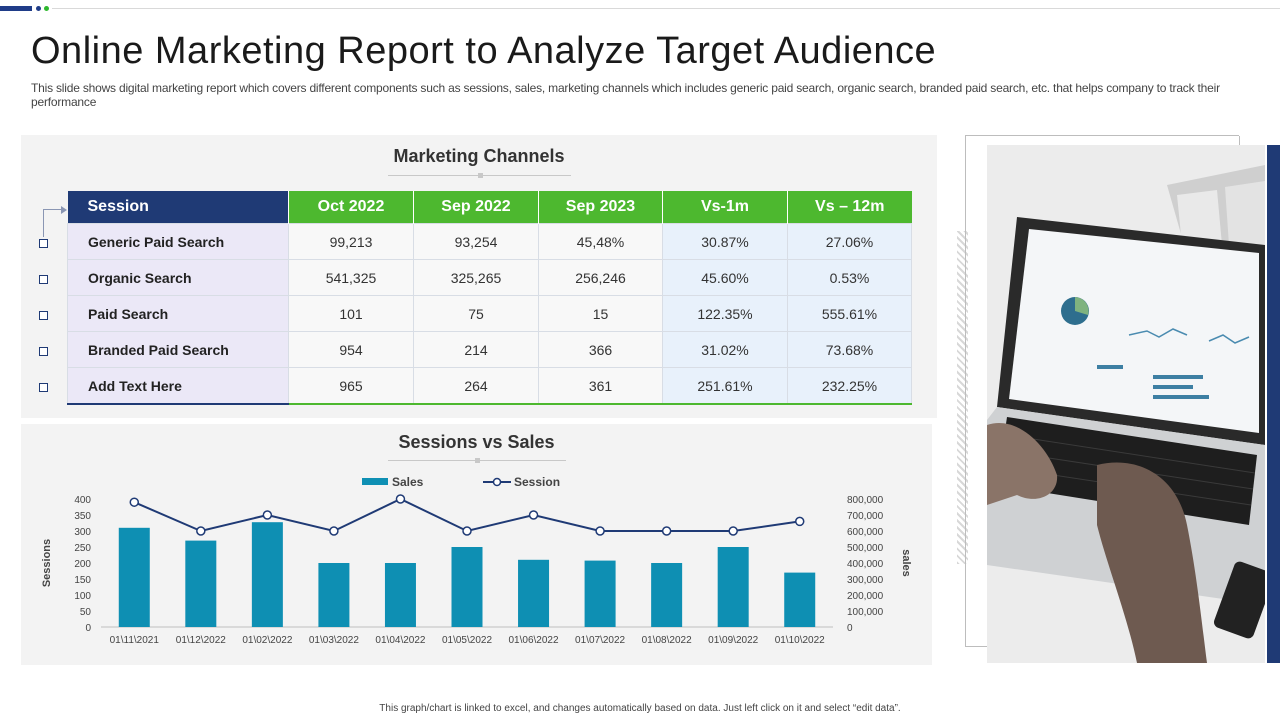 The width and height of the screenshot is (1280, 720). What do you see at coordinates (178, 207) in the screenshot?
I see `column-header: Session` at bounding box center [178, 207].